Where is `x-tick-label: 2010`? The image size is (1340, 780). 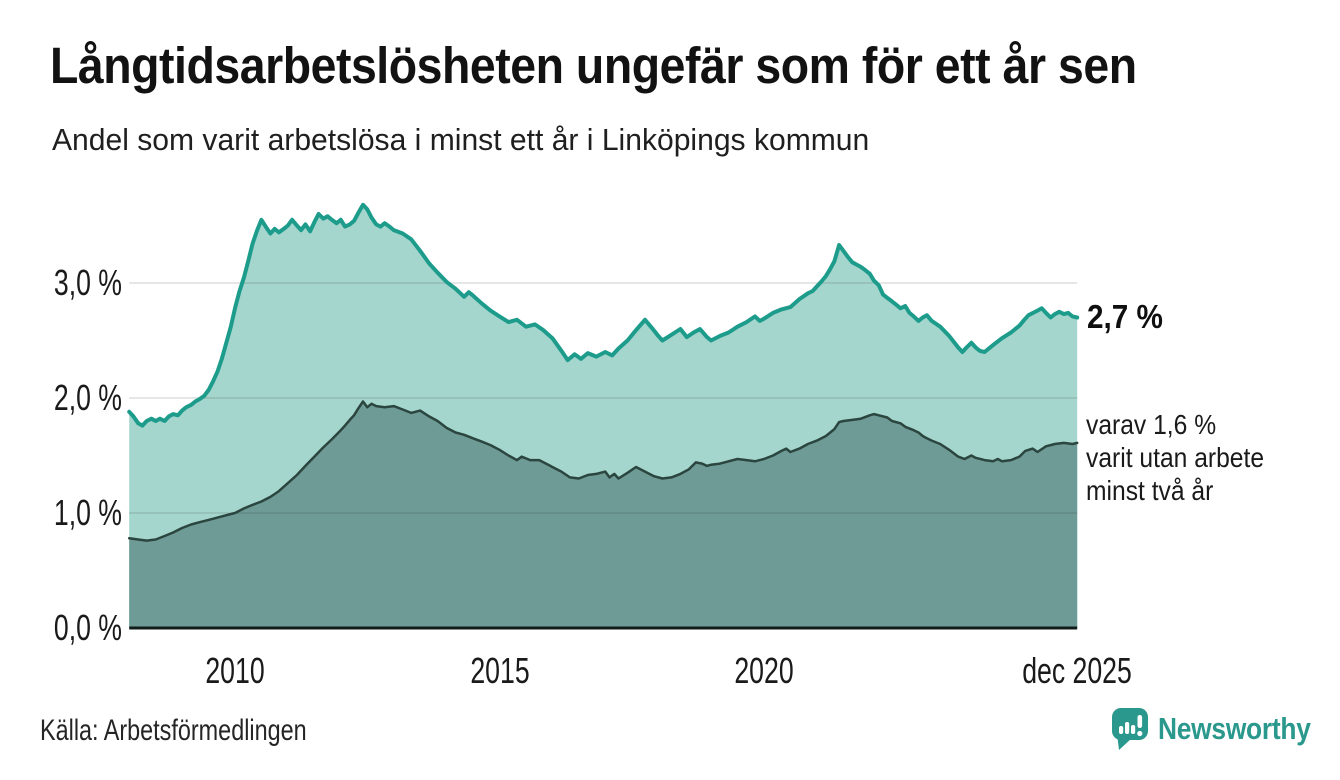 x-tick-label: 2010 is located at coordinates (235, 670).